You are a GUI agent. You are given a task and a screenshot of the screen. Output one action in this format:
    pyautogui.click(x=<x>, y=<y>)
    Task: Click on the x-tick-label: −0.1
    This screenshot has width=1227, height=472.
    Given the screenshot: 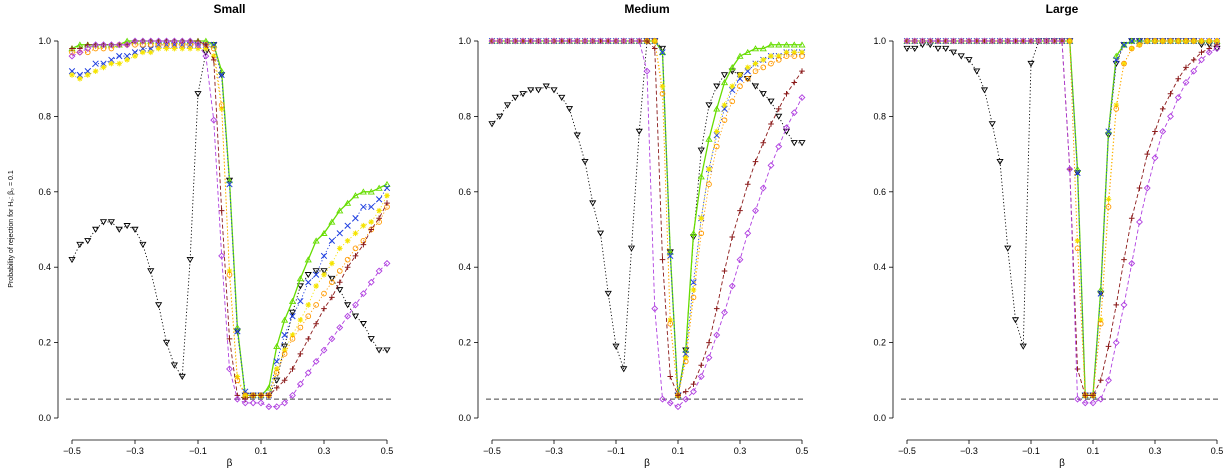 What is the action you would take?
    pyautogui.click(x=616, y=451)
    